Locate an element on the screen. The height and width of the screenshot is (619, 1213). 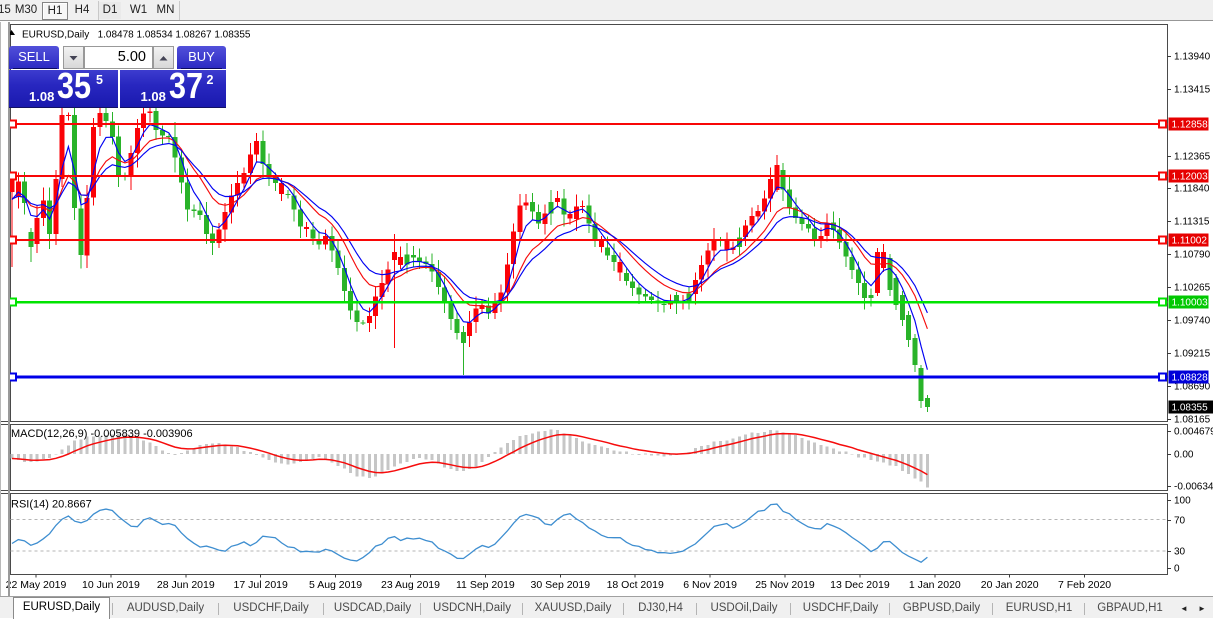
svg-text: RSI(14) 20.8667 is located at coordinates (51, 505).